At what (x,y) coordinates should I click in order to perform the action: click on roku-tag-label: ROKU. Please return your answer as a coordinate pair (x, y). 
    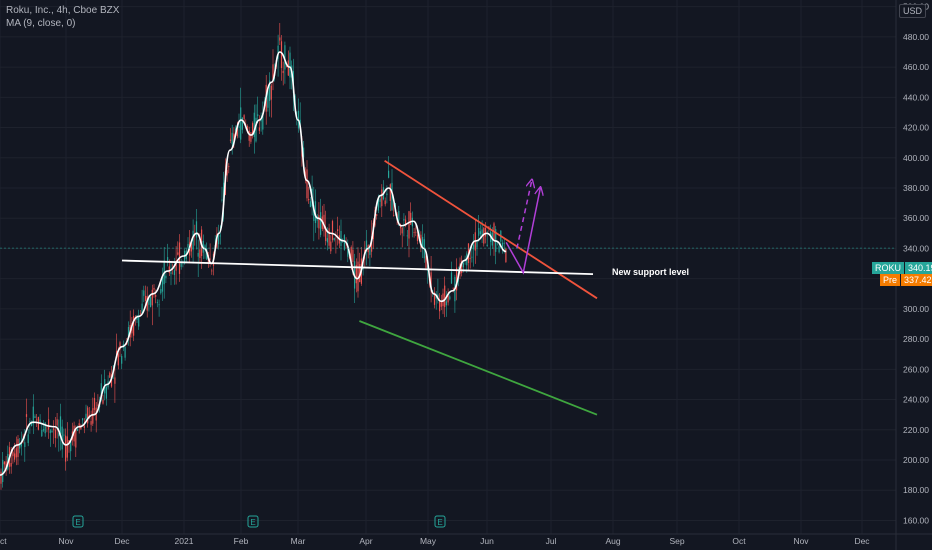
    Looking at the image, I should click on (888, 268).